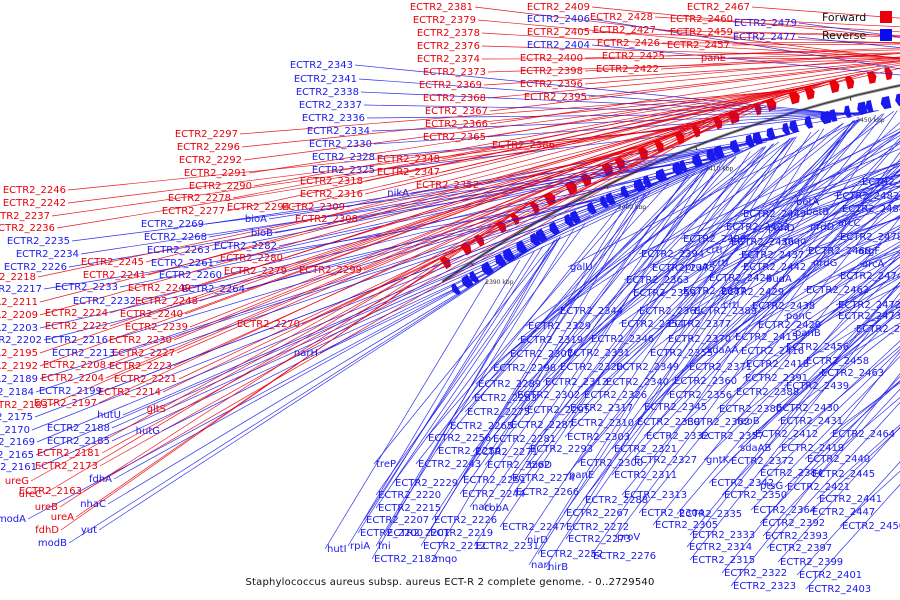 This screenshot has width=900, height=600. Describe the element at coordinates (47, 530) in the screenshot. I see `gene-label: fdhD` at that location.